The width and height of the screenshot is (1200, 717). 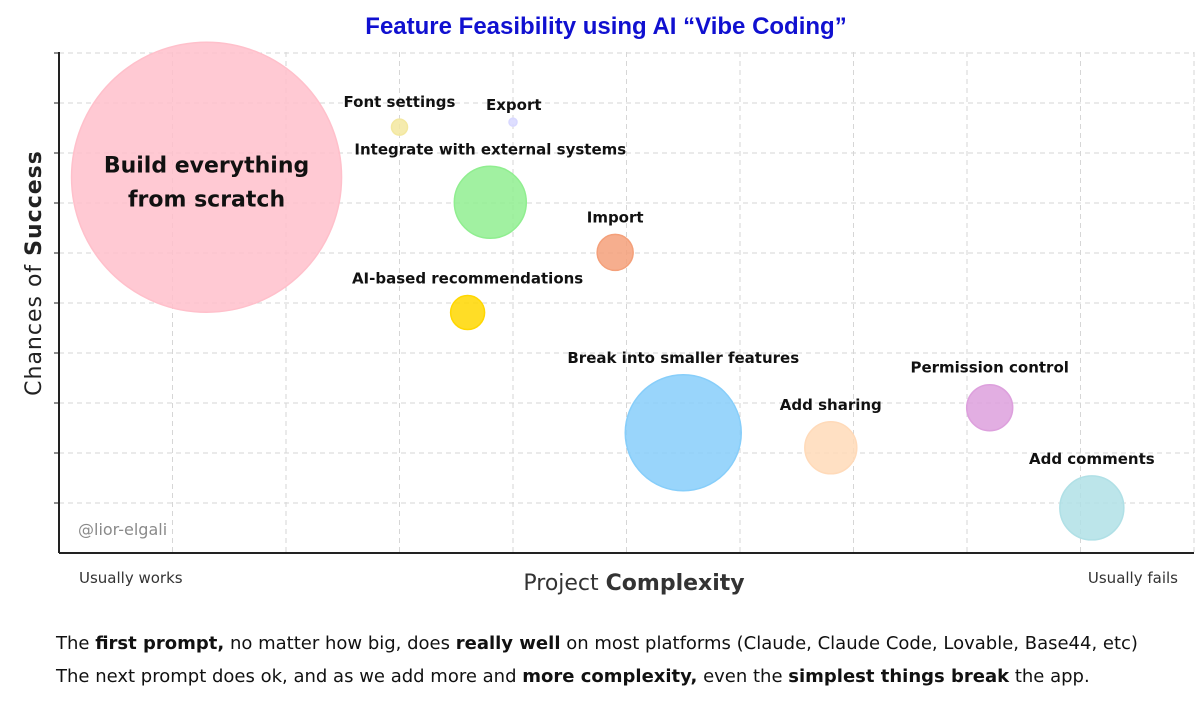 I want to click on bubble-label: Integrate with external systems, so click(x=490, y=149).